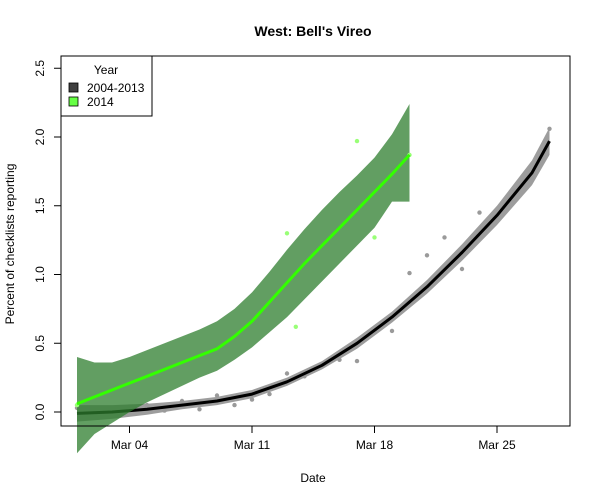 This screenshot has height=500, width=600. What do you see at coordinates (40, 274) in the screenshot?
I see `y-tick-label: 1.0` at bounding box center [40, 274].